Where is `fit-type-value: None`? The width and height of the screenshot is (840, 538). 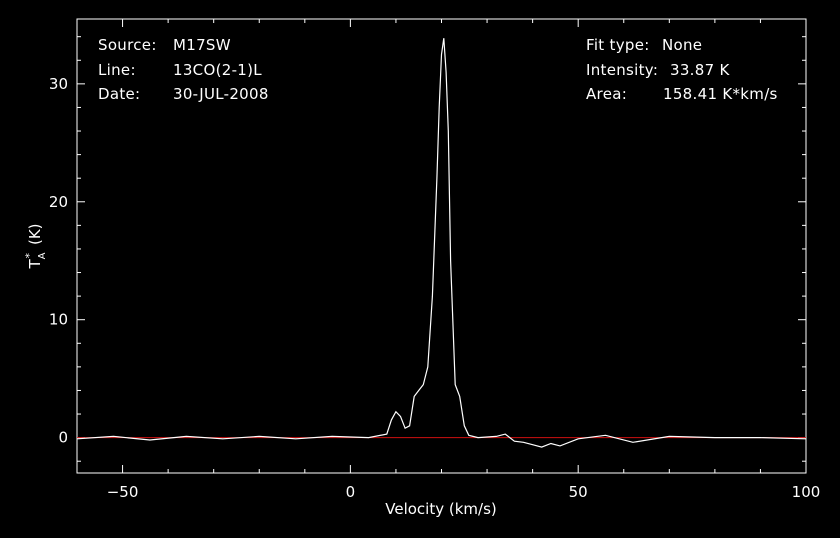
fit-type-value: None is located at coordinates (682, 45).